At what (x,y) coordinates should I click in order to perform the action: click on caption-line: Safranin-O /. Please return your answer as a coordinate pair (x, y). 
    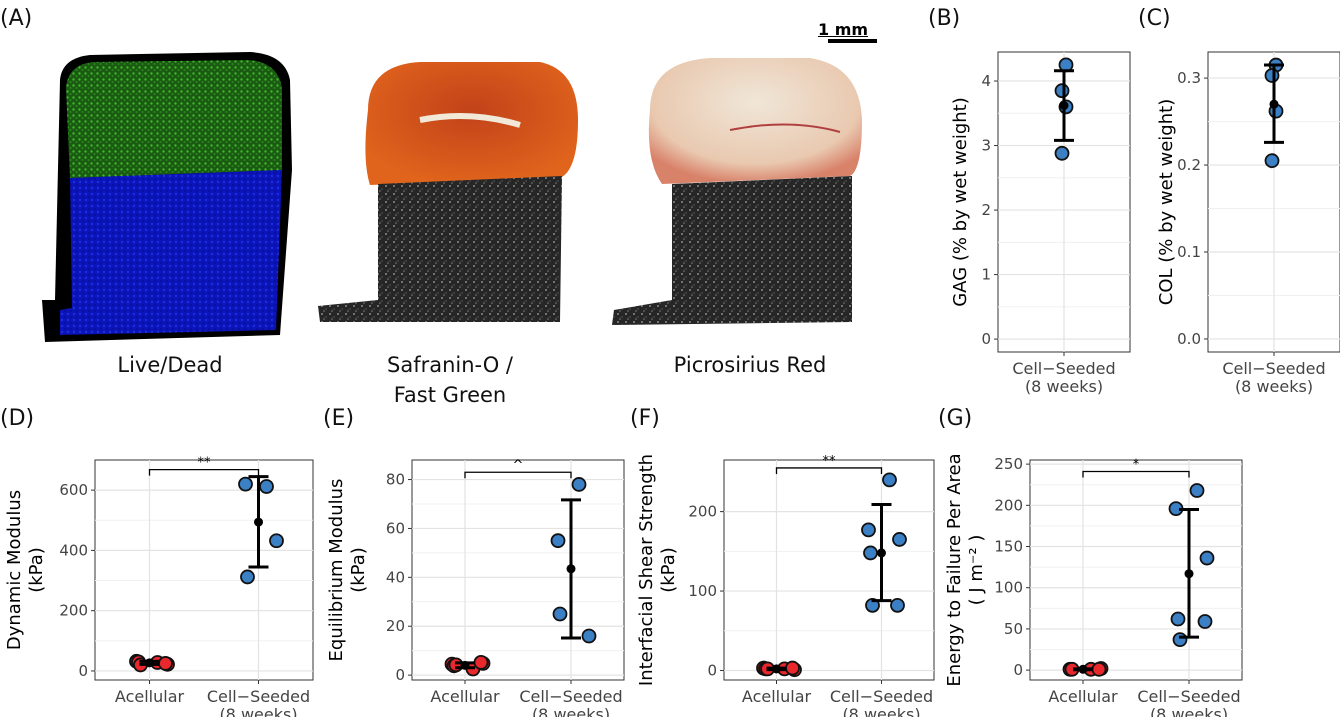
    Looking at the image, I should click on (450, 365).